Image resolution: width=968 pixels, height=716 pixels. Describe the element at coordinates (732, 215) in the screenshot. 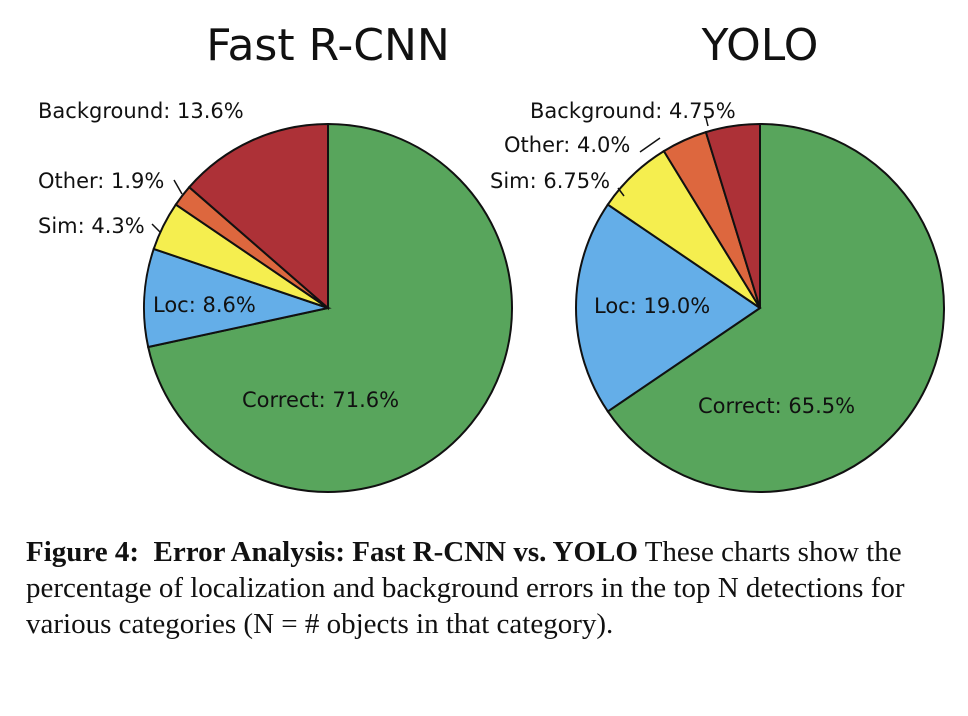

I see `pie-slice-background-yolo` at that location.